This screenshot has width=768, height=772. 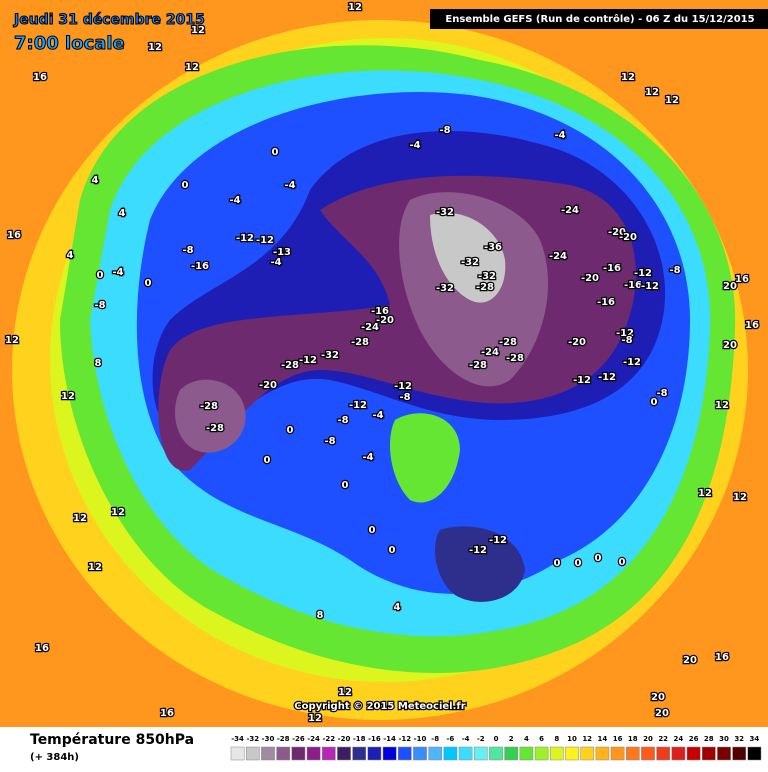 I want to click on legend-tick-label: 28, so click(x=709, y=739).